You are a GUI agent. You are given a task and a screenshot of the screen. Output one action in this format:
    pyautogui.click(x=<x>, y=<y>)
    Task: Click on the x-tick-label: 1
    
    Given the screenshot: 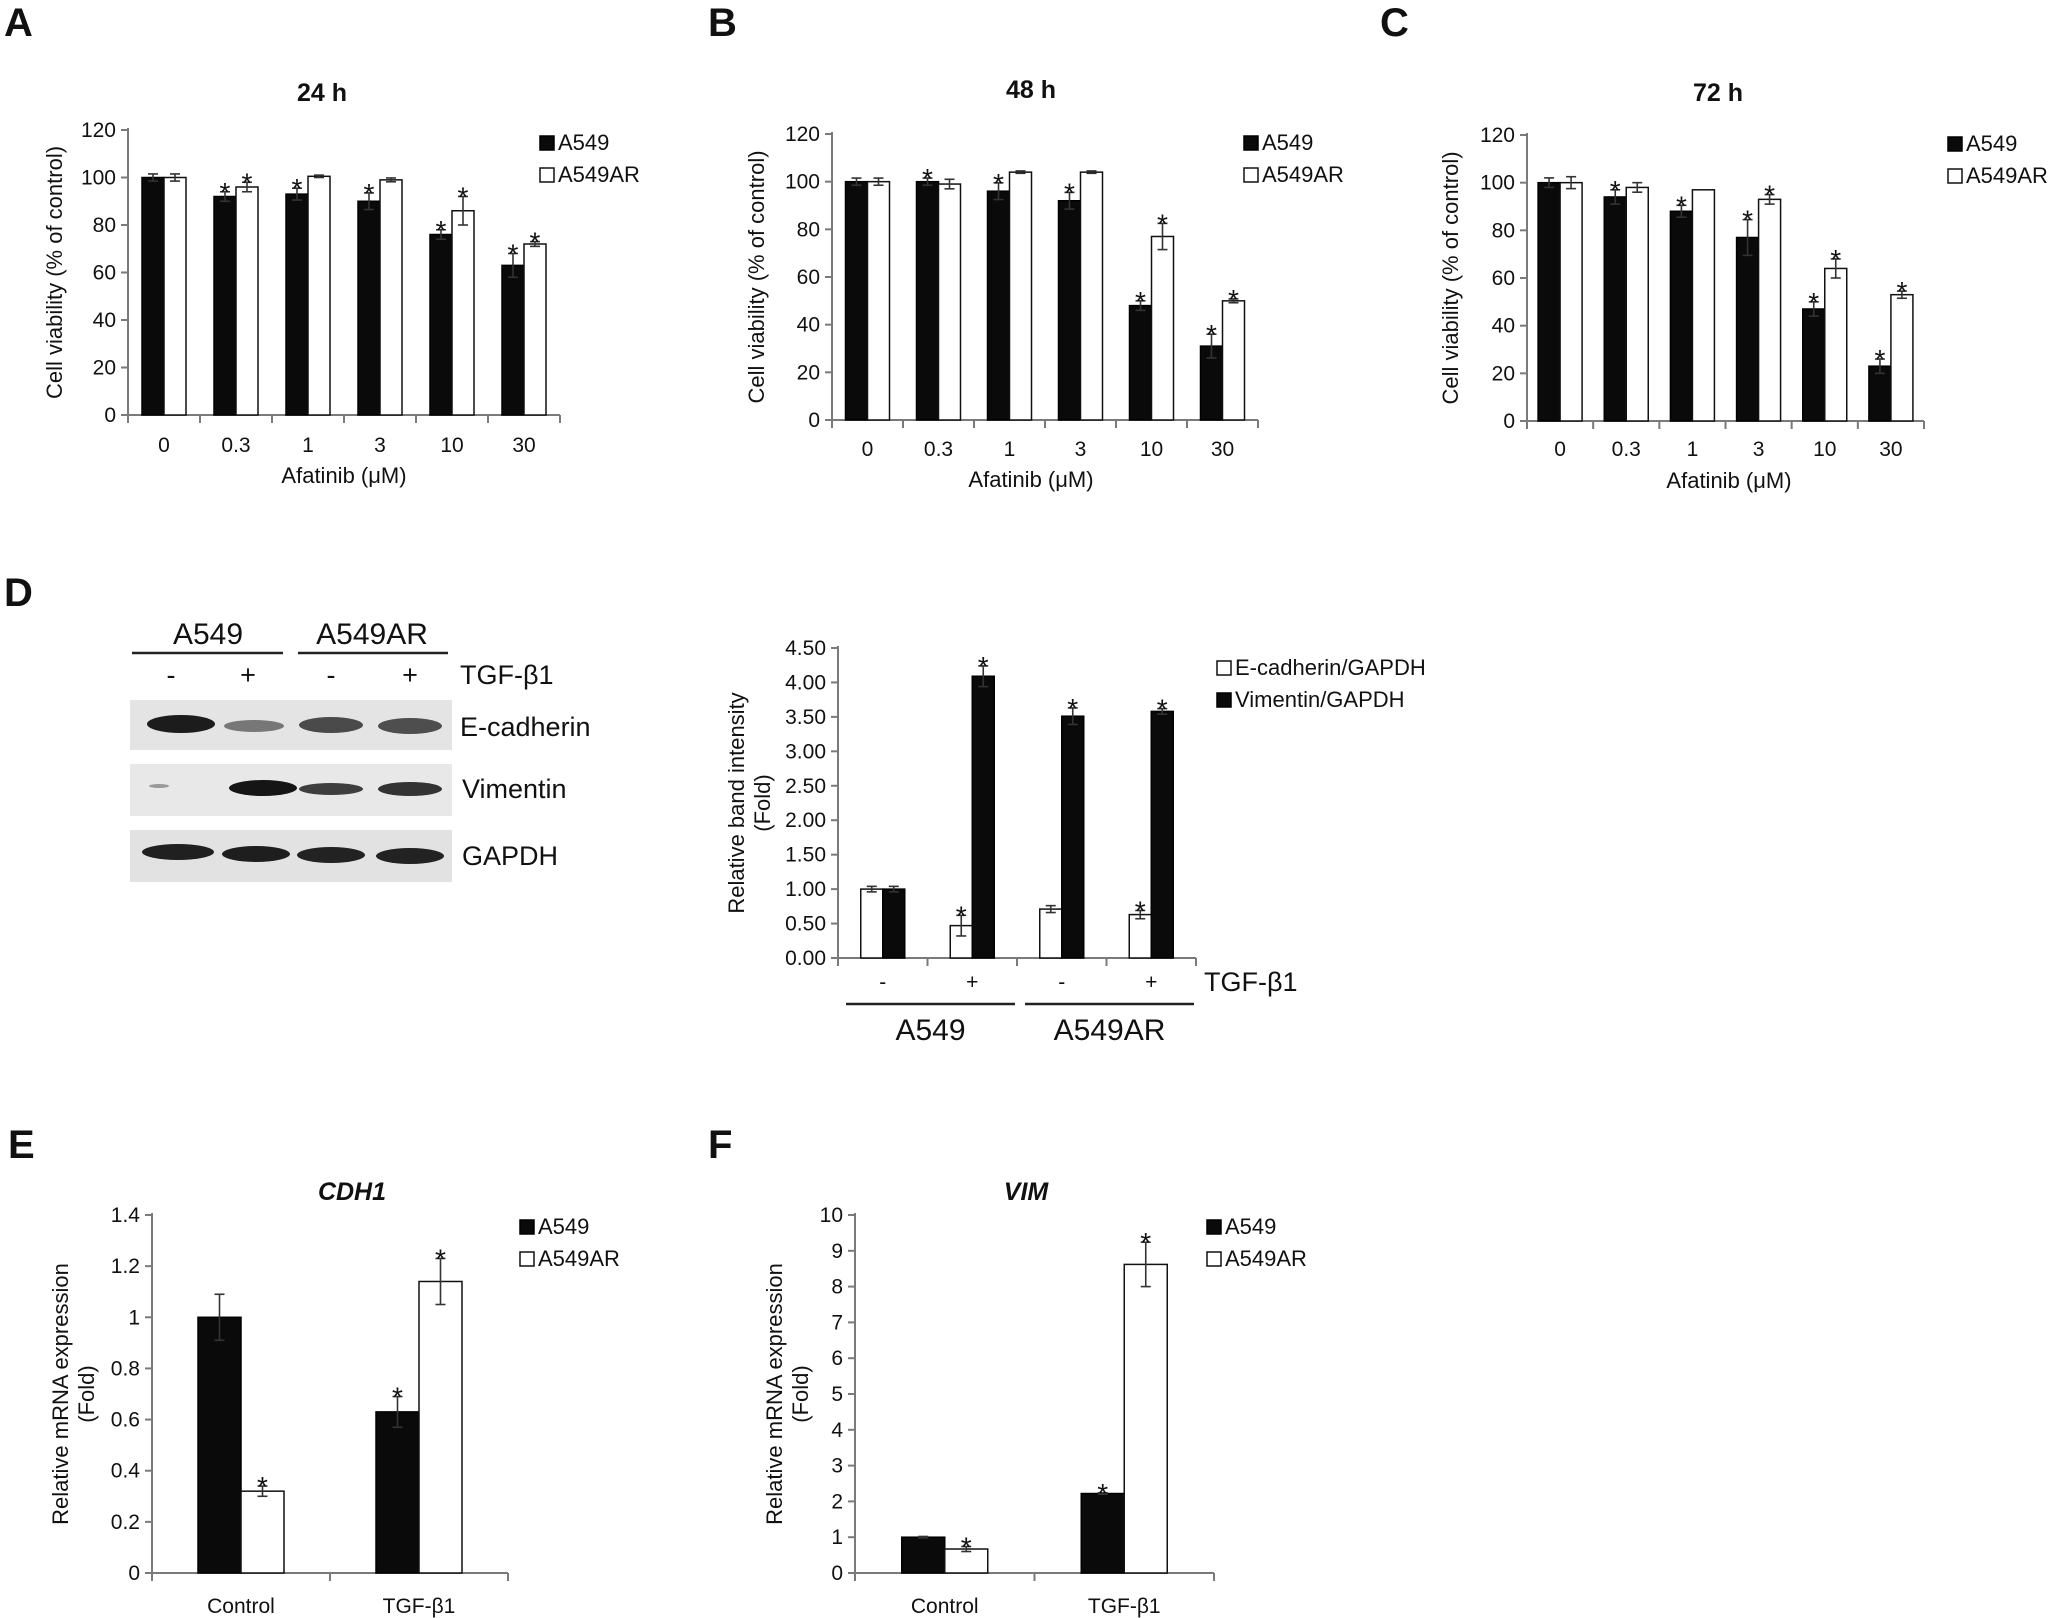 What is the action you would take?
    pyautogui.click(x=308, y=445)
    